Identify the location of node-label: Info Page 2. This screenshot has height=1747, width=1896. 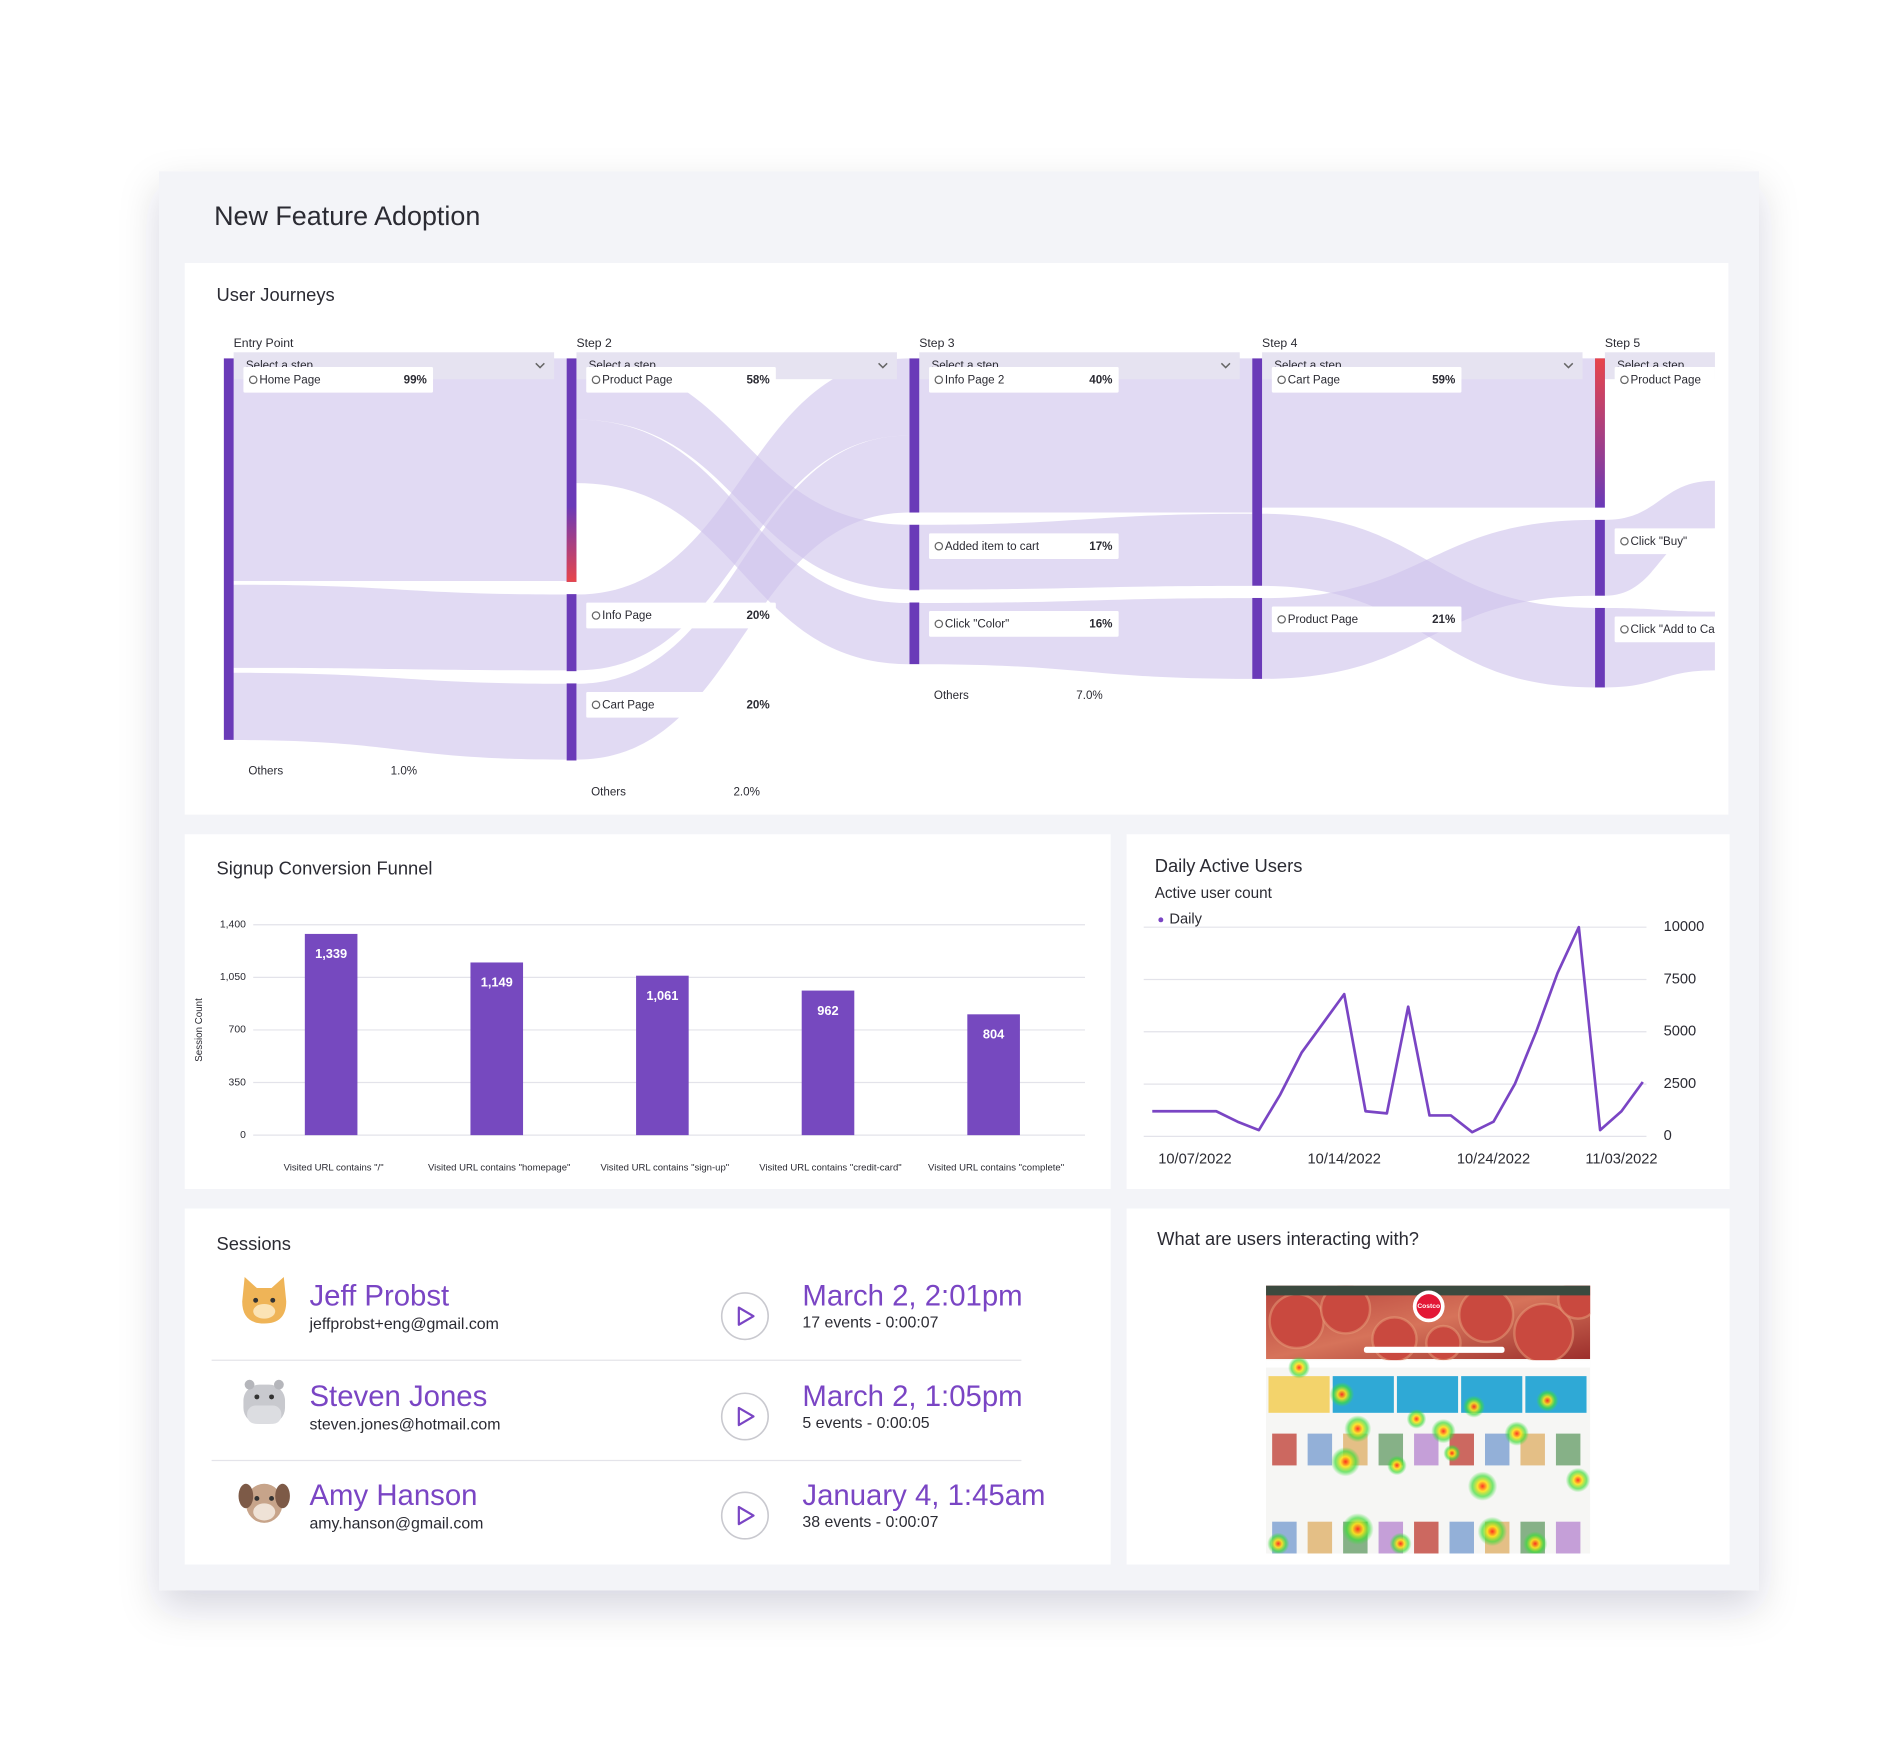
(974, 379).